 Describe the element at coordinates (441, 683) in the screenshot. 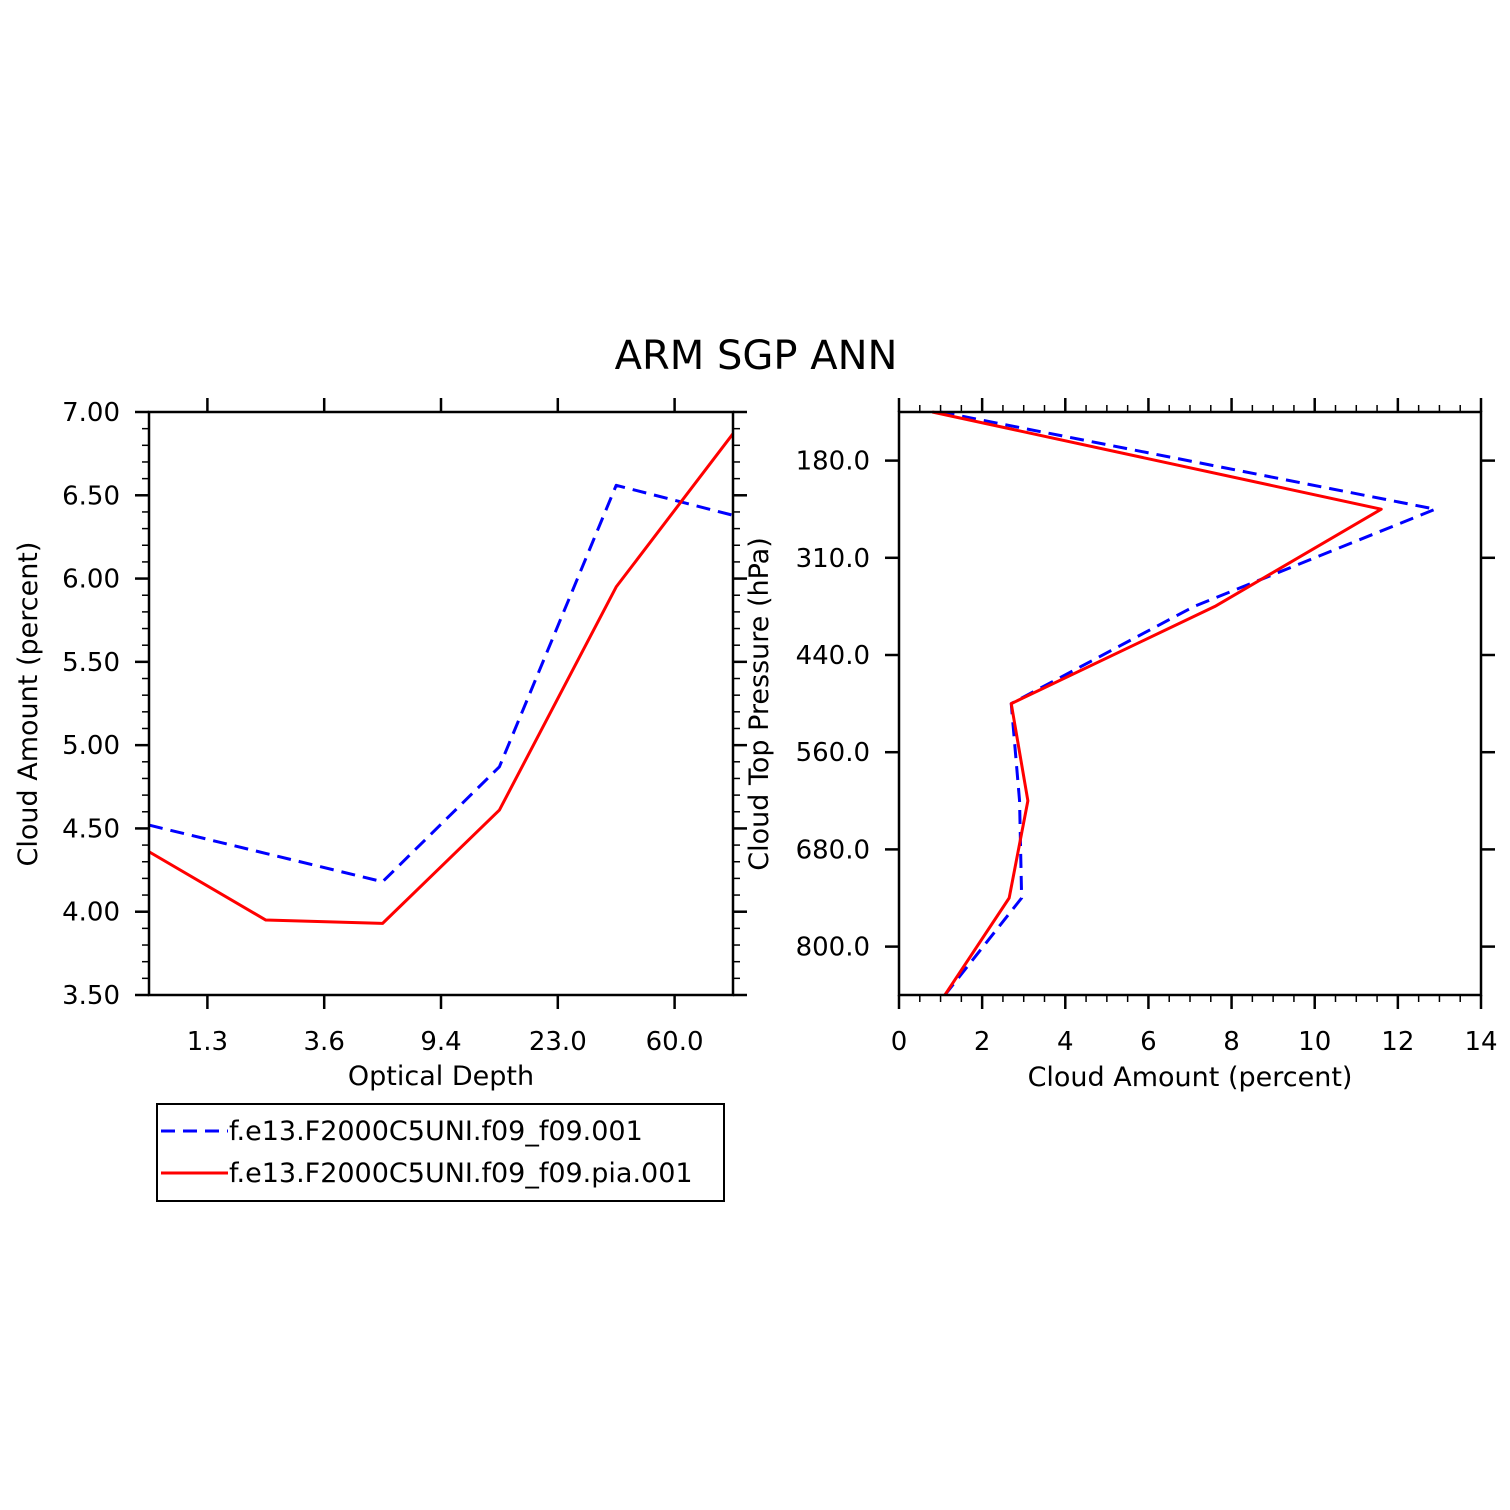

I see `left-series-dashed-line` at that location.